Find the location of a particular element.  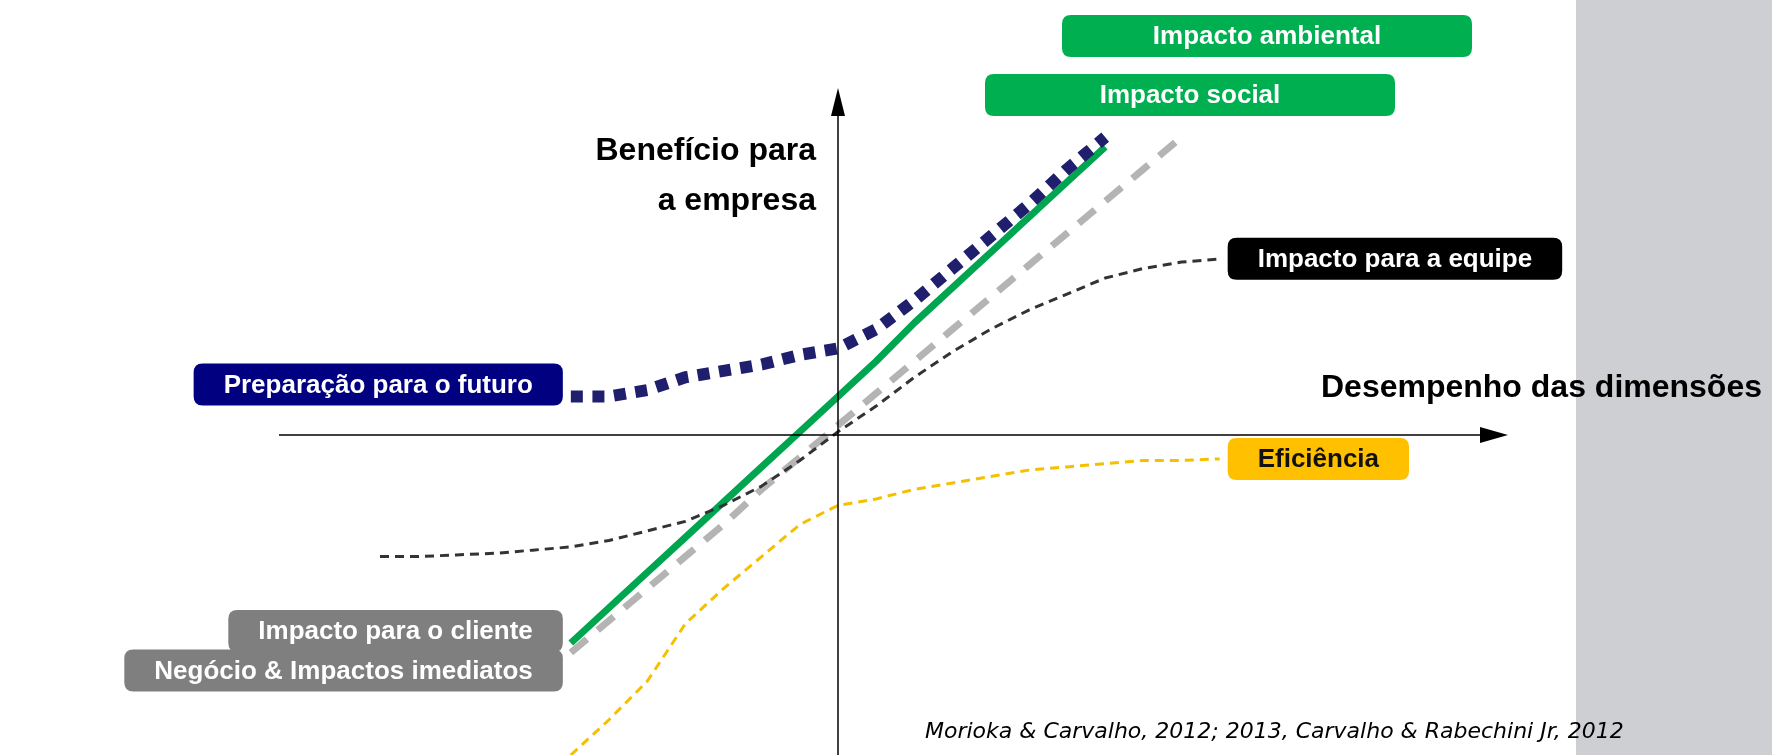

series-label: Impacto para o cliente is located at coordinates (395, 630).